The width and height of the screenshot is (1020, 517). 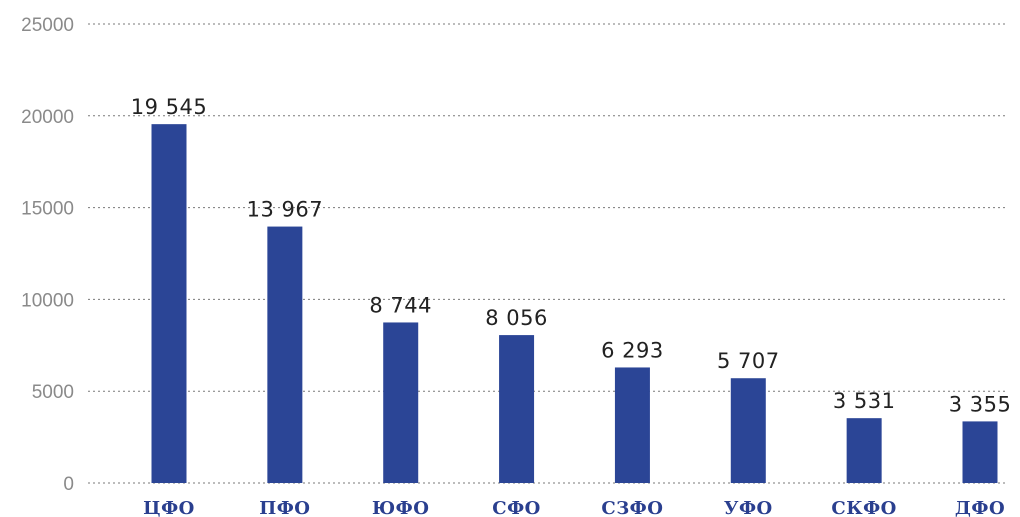 What do you see at coordinates (748, 361) in the screenshot?
I see `data-label: 5 707` at bounding box center [748, 361].